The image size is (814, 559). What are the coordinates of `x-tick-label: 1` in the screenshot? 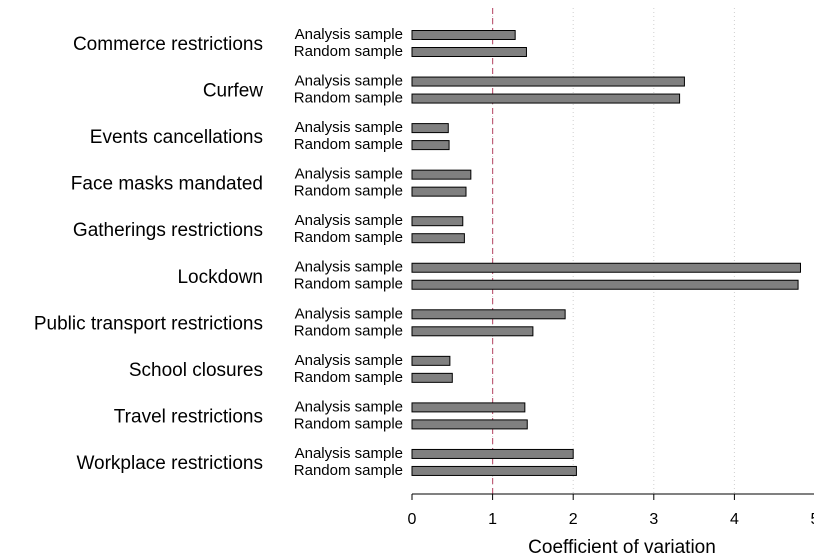 It's located at (492, 519).